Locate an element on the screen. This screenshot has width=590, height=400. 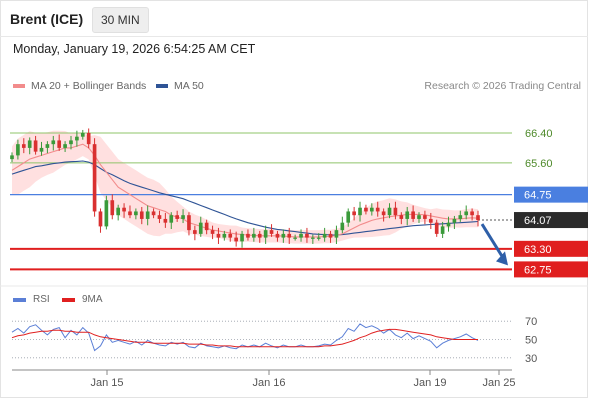
ma50-swatch is located at coordinates (162, 86).